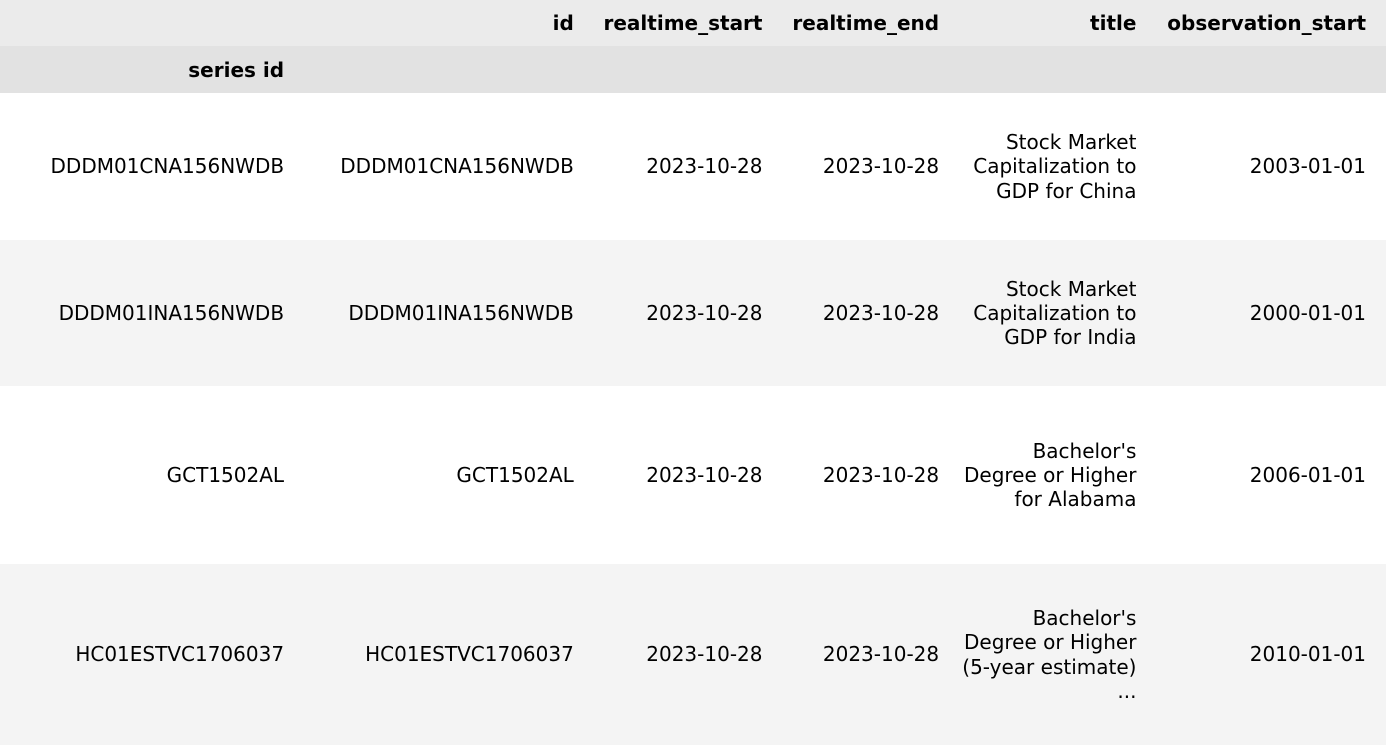  Describe the element at coordinates (142, 654) in the screenshot. I see `row-index-cell: HC01ESTVC1706037` at that location.